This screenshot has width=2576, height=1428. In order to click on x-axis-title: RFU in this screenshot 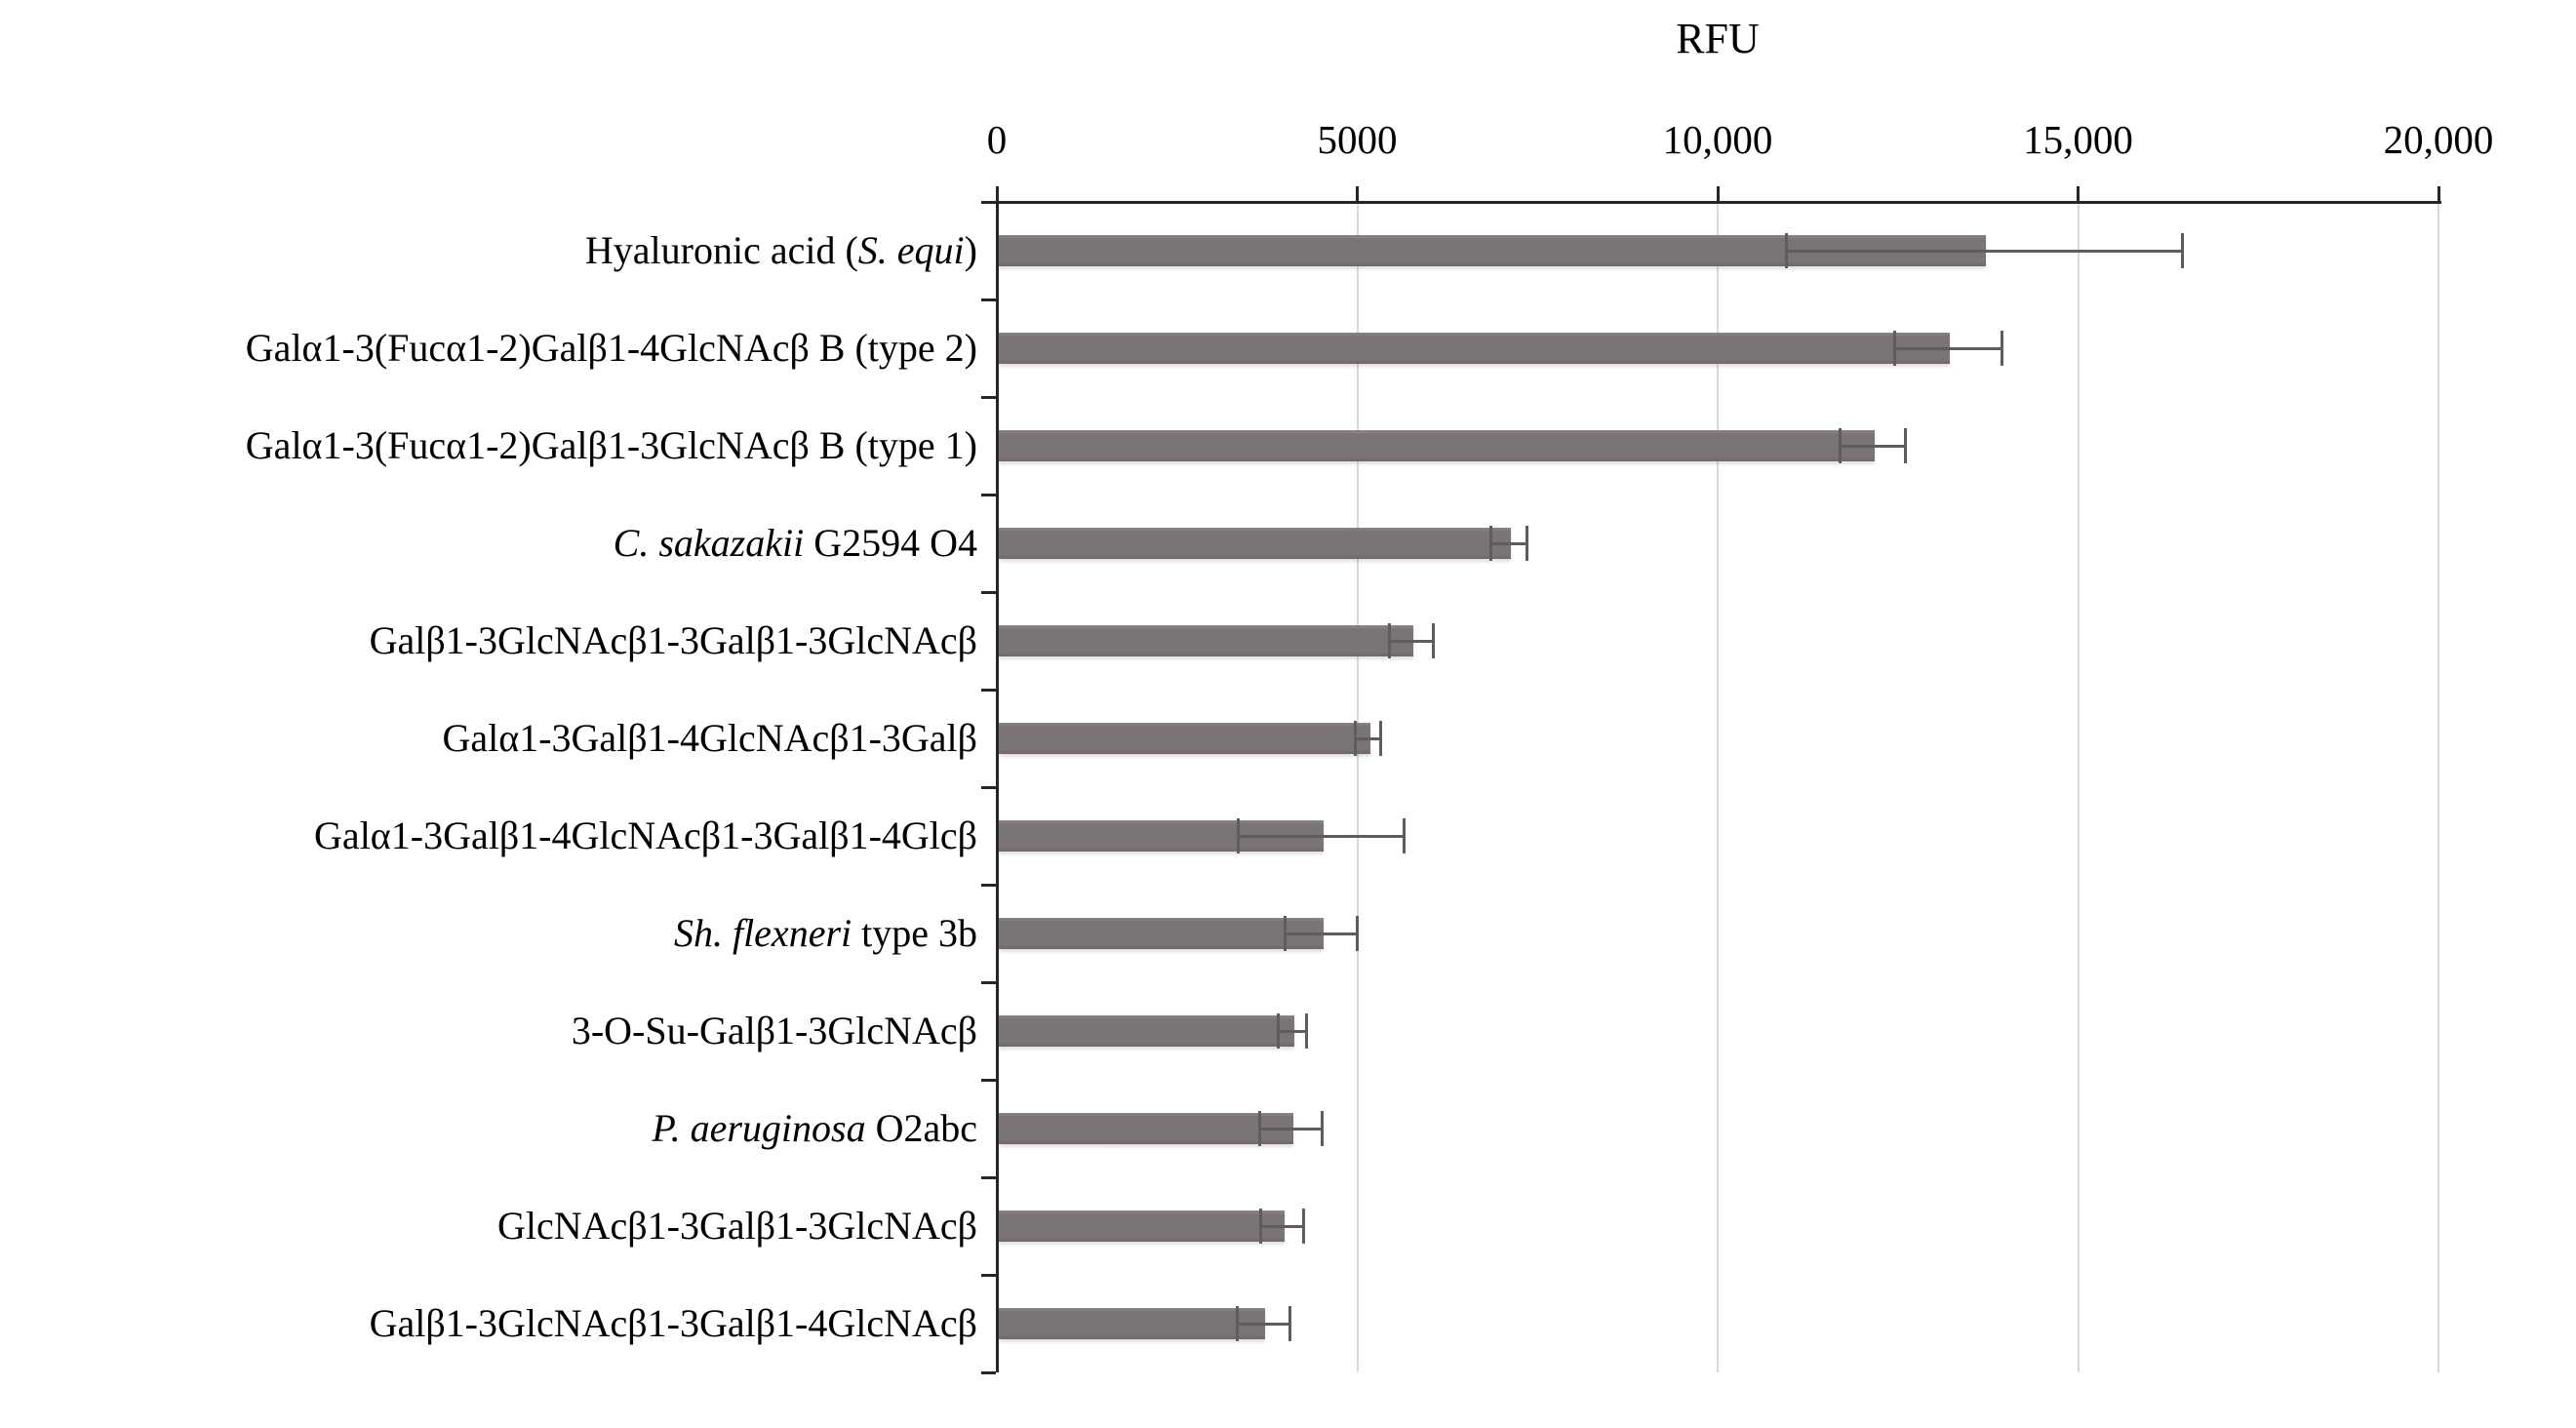, I will do `click(1718, 38)`.